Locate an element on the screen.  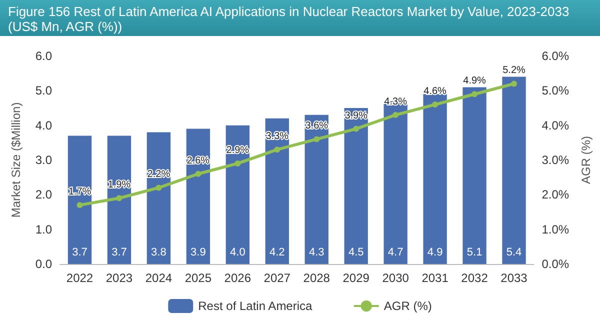
x-tick-label: 2027 is located at coordinates (277, 278).